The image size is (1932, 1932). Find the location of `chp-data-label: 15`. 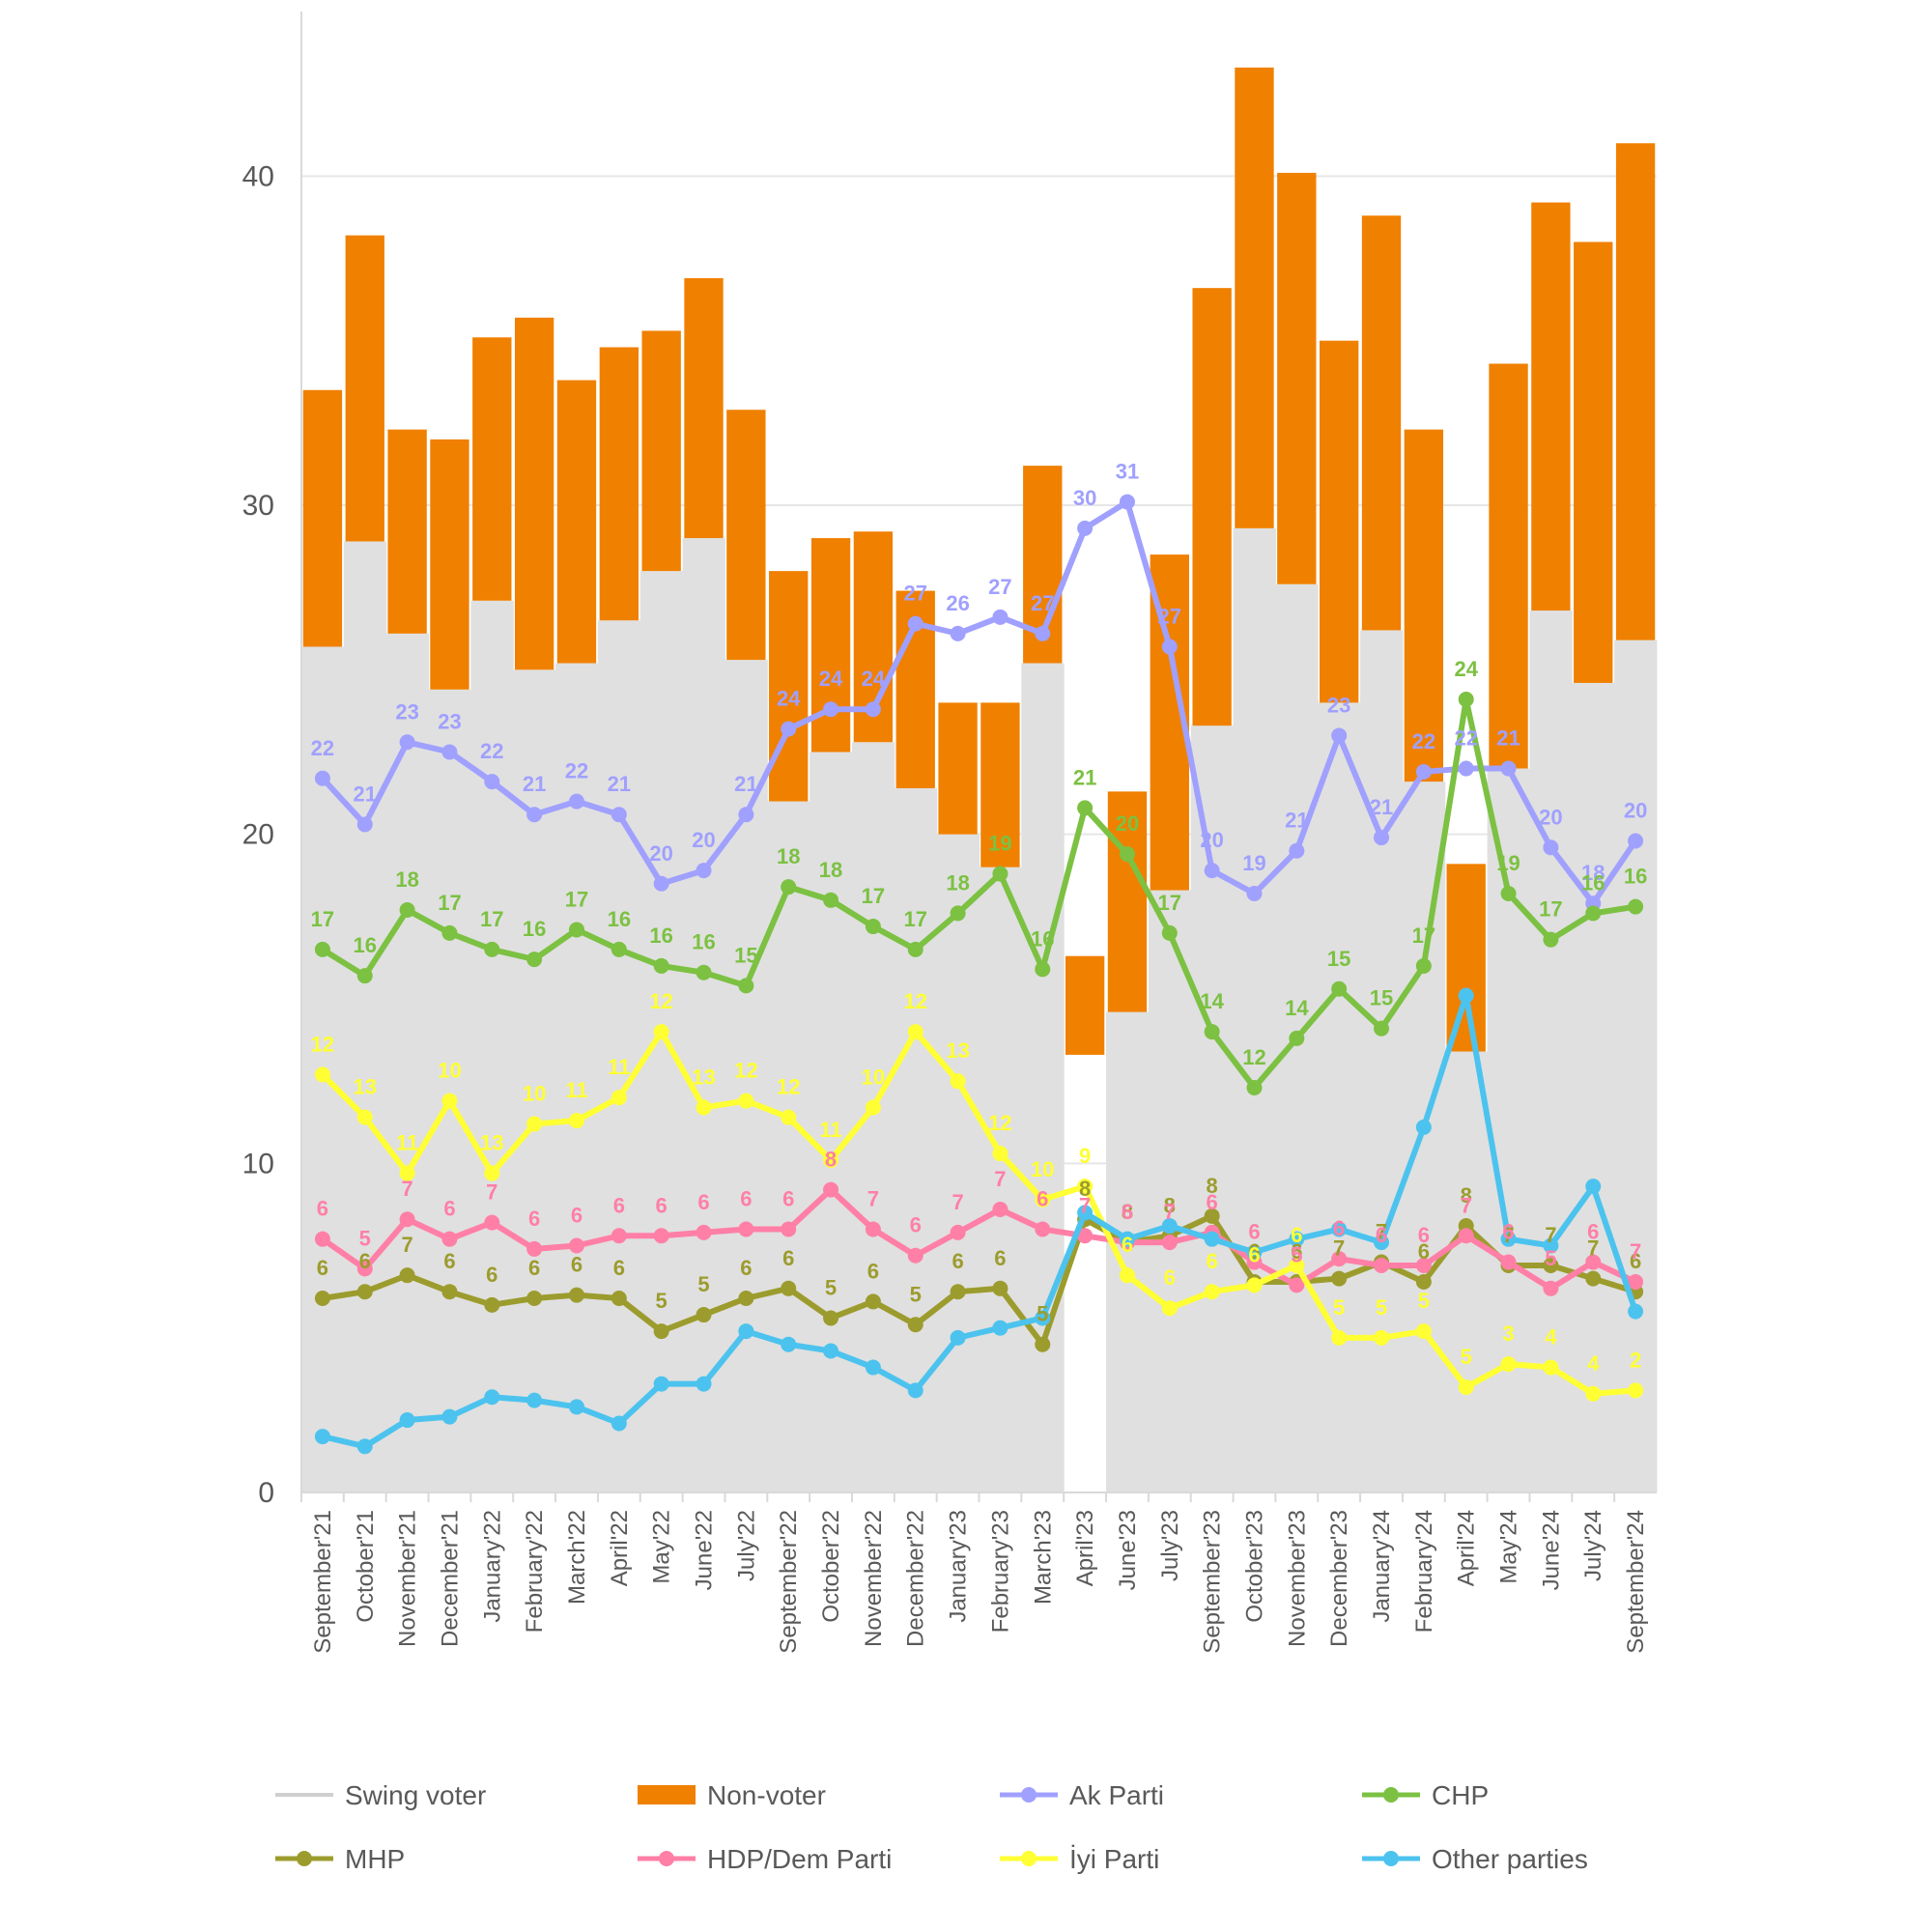

chp-data-label: 15 is located at coordinates (745, 955).